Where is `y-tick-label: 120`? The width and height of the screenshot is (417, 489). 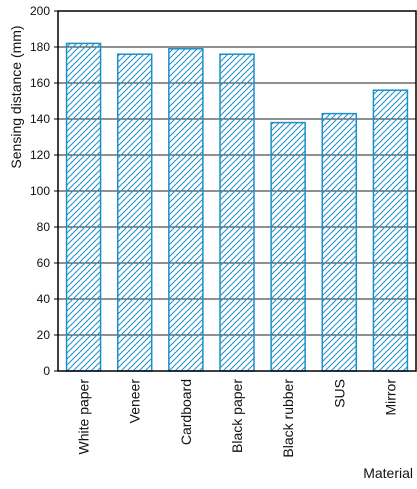
y-tick-label: 120 is located at coordinates (40, 155).